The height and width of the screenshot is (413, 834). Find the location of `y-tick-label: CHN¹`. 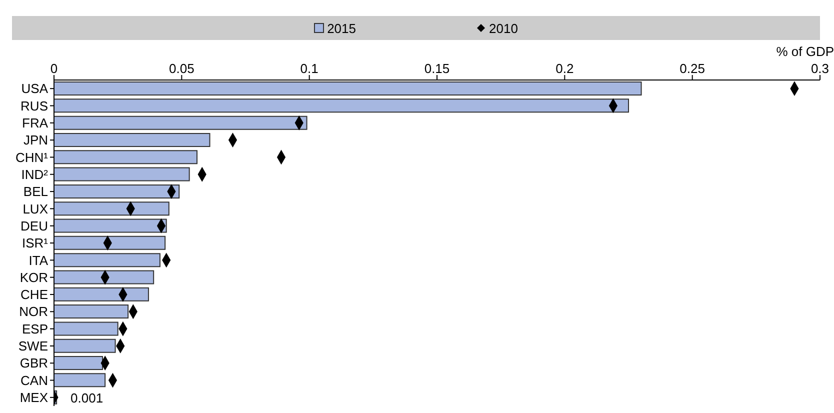

y-tick-label: CHN¹ is located at coordinates (32, 157).